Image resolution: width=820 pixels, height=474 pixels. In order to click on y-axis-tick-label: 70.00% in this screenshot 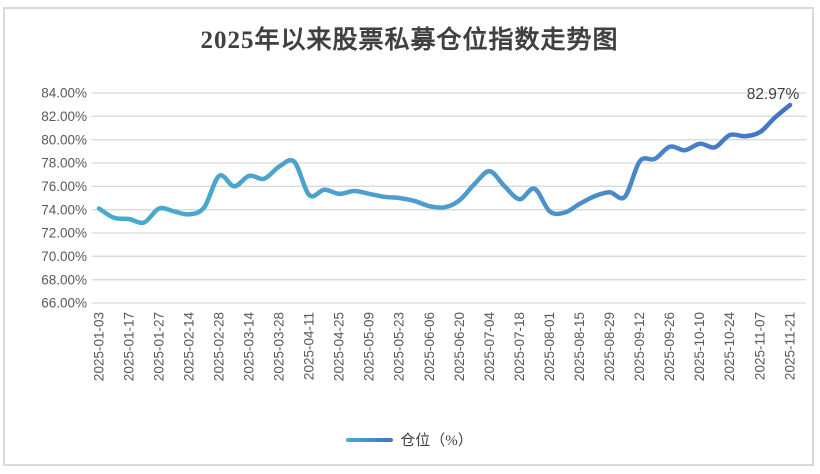, I will do `click(64, 256)`.